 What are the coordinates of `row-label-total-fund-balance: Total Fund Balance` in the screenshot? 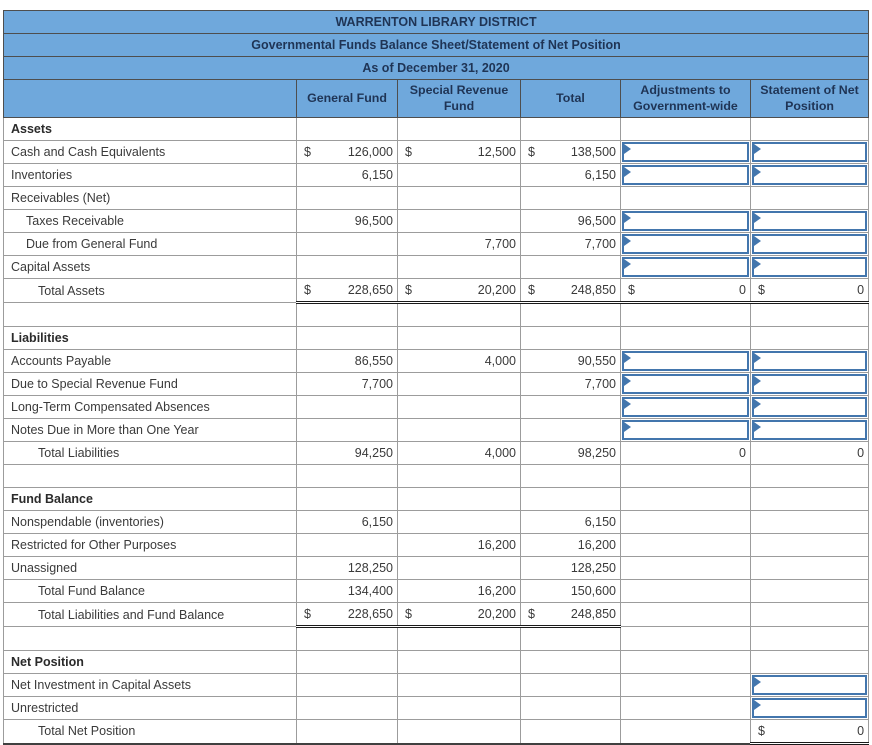 It's located at (150, 591).